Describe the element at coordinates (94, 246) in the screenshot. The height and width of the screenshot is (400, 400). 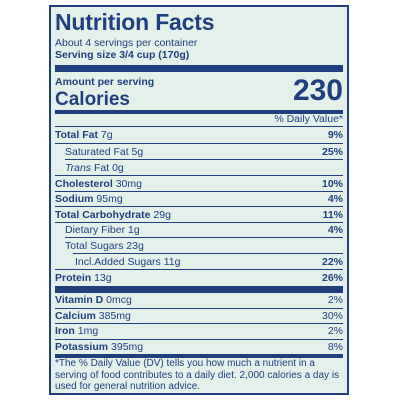
I see `nutrient-name: Total Sugars` at that location.